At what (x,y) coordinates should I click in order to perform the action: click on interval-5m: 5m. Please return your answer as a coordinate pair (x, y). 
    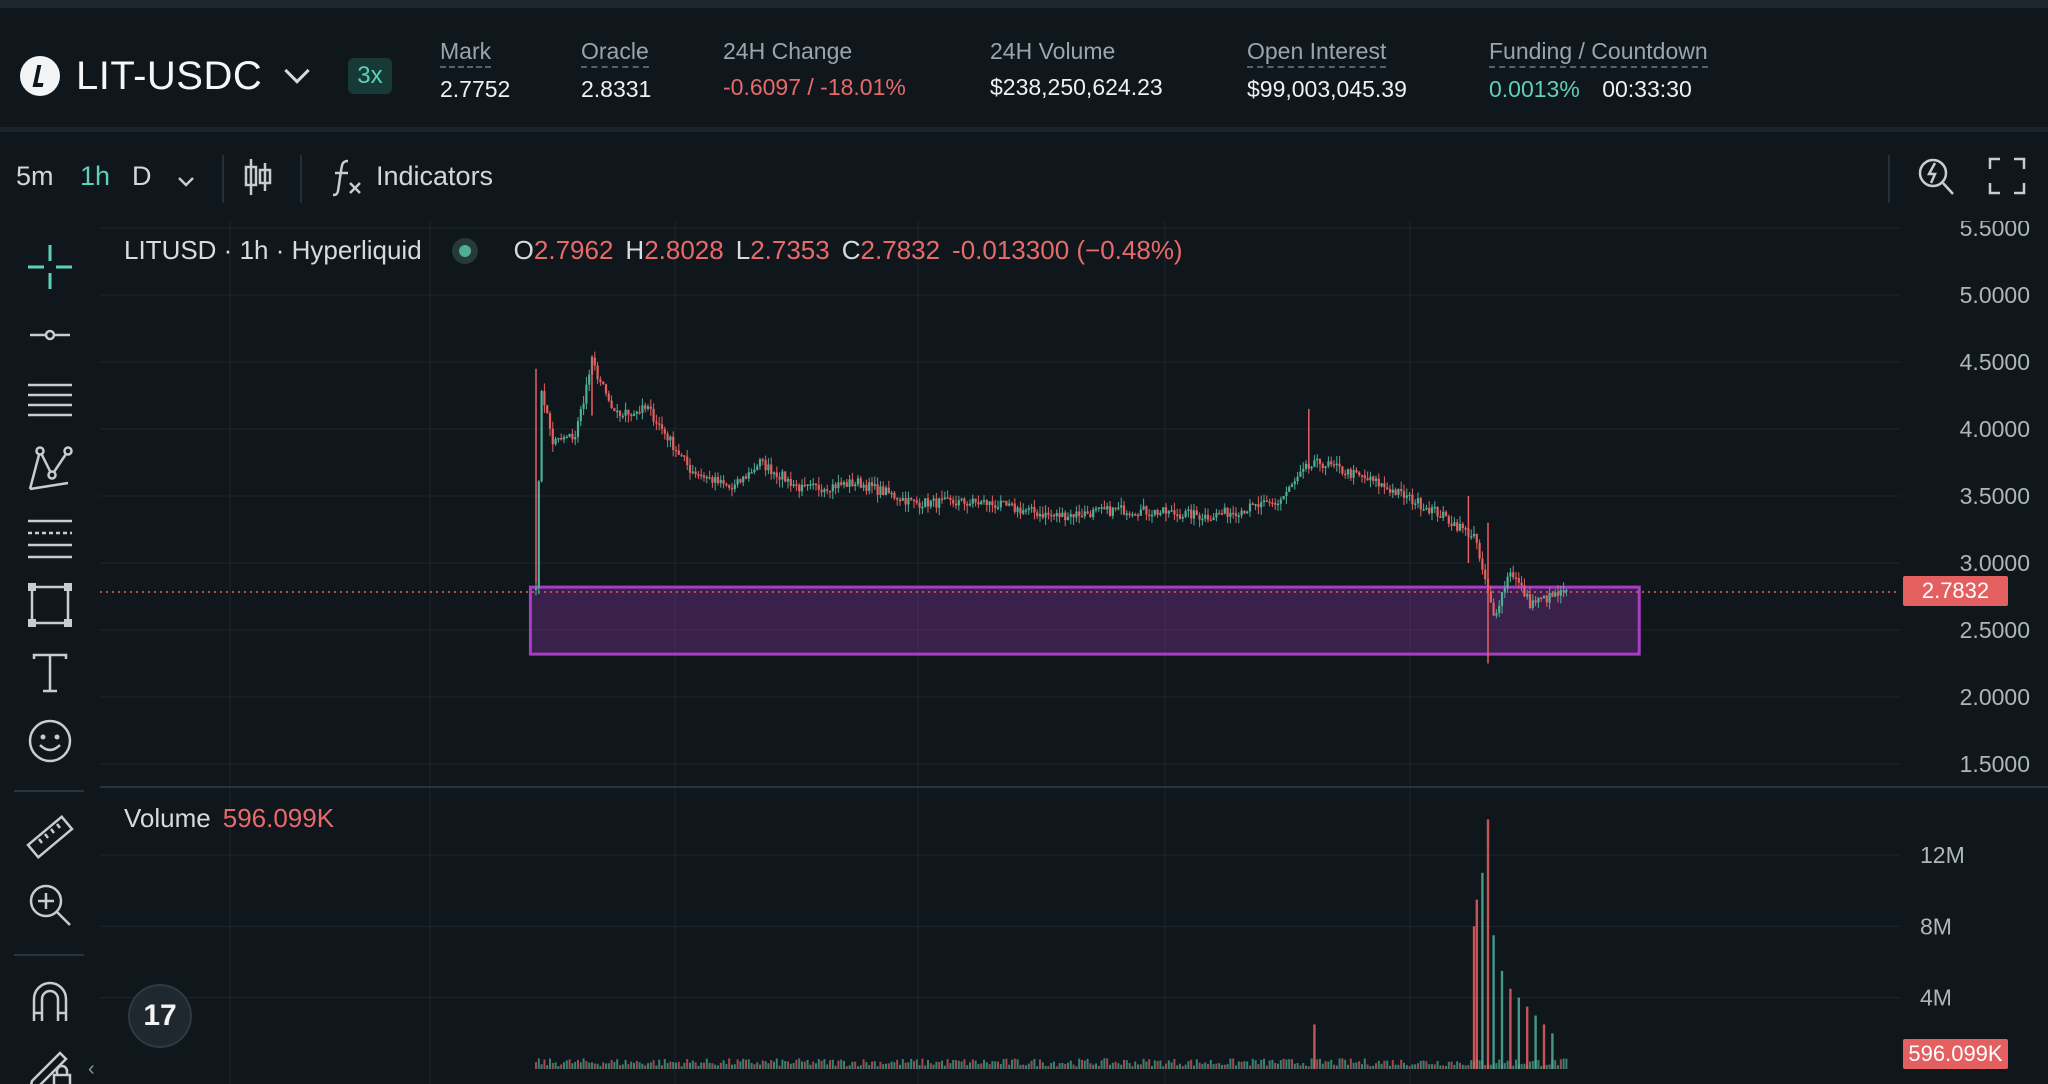
    Looking at the image, I should click on (35, 176).